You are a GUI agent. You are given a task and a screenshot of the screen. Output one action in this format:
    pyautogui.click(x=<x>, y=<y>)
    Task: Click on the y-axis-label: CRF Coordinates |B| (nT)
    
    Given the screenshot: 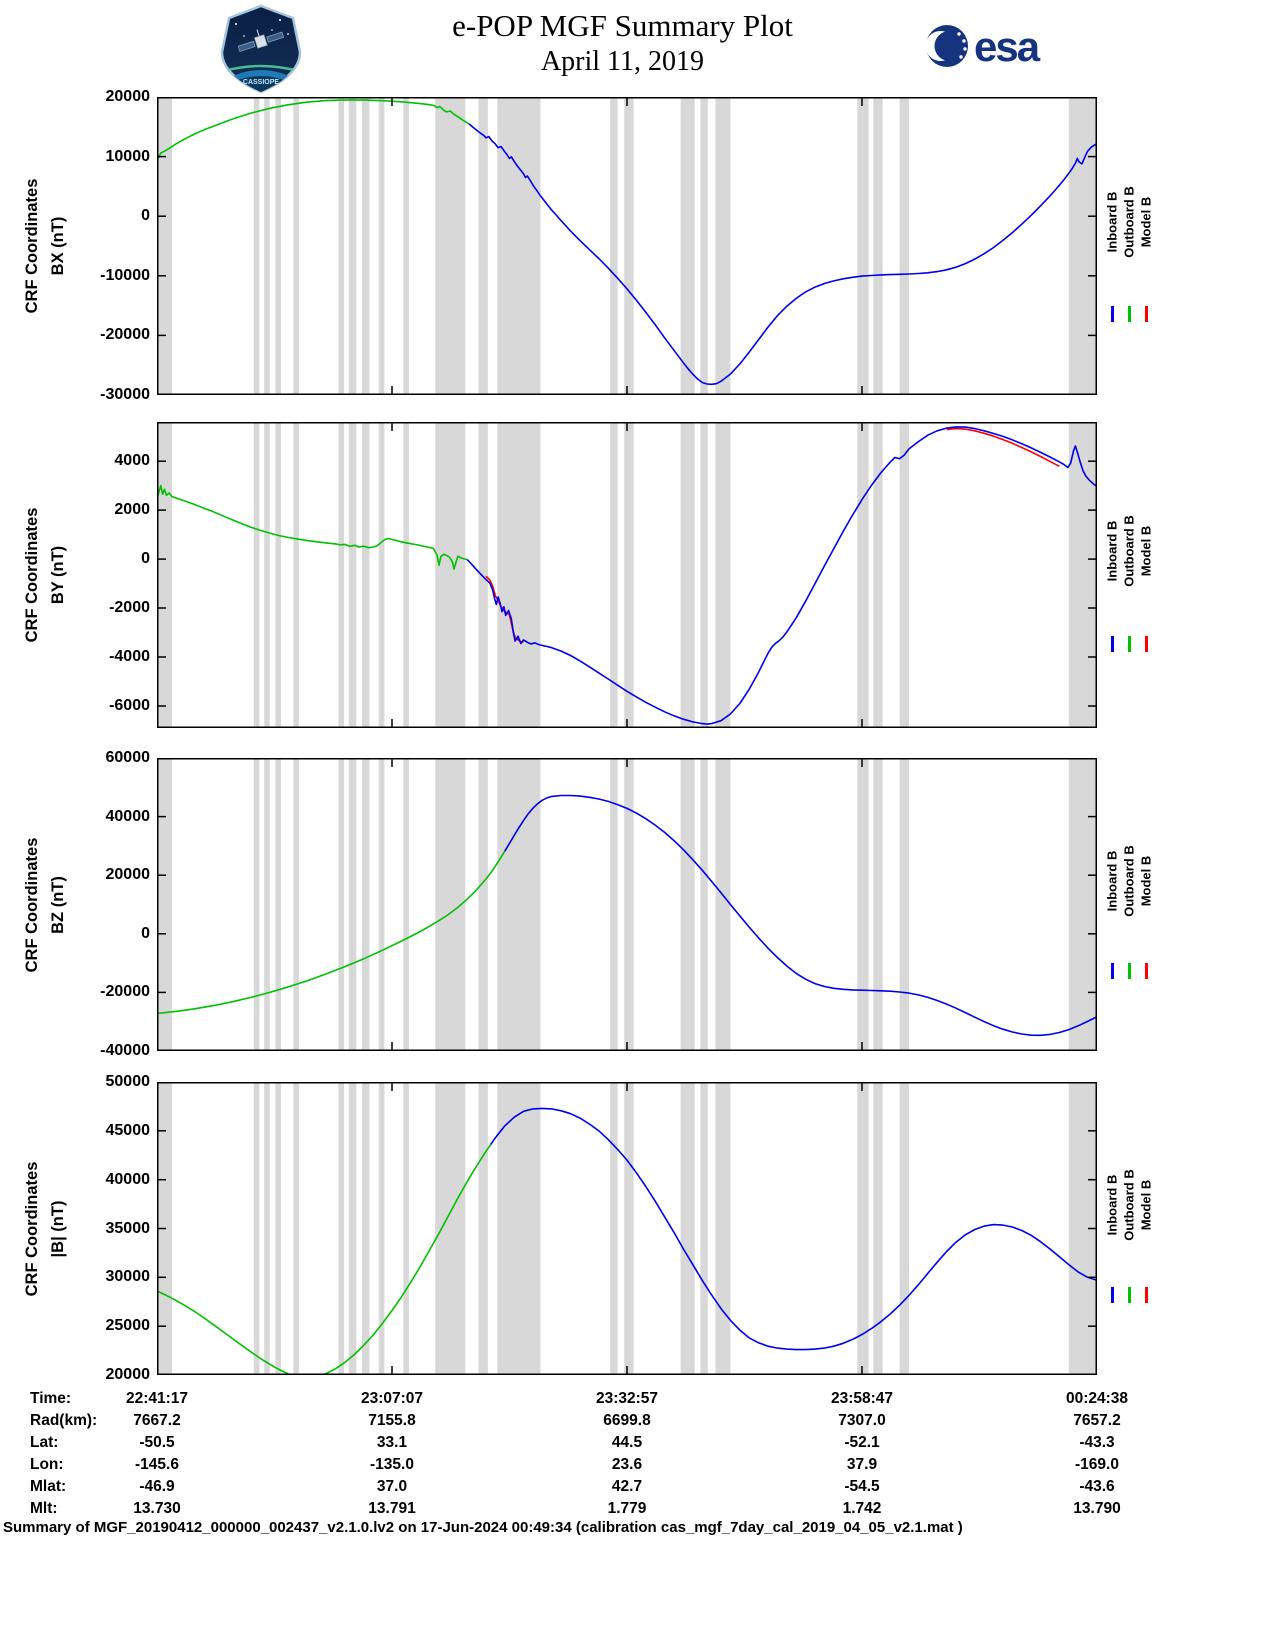 What is the action you would take?
    pyautogui.click(x=45, y=1228)
    